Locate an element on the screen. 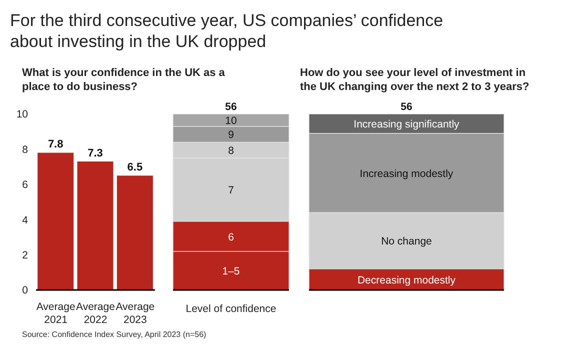 The width and height of the screenshot is (569, 345). y-tick-label: 2 is located at coordinates (25, 256).